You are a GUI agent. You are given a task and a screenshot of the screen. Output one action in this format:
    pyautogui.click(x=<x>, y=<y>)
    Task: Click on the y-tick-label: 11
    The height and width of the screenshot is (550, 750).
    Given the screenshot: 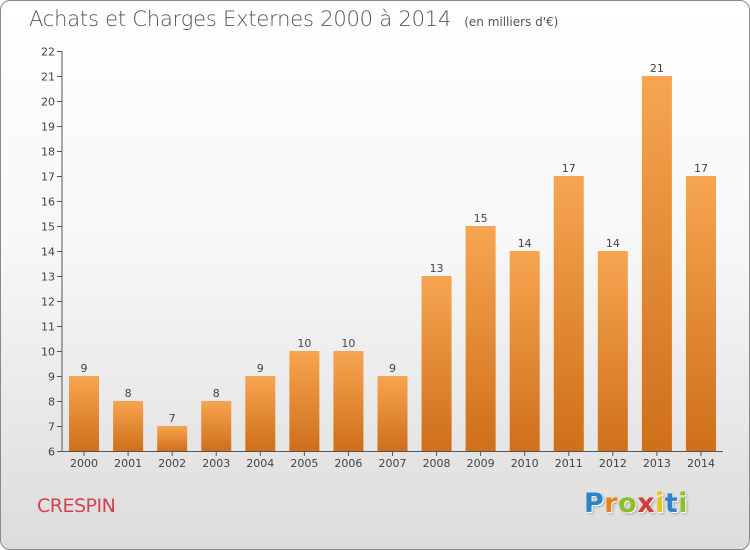 What is the action you would take?
    pyautogui.click(x=48, y=327)
    